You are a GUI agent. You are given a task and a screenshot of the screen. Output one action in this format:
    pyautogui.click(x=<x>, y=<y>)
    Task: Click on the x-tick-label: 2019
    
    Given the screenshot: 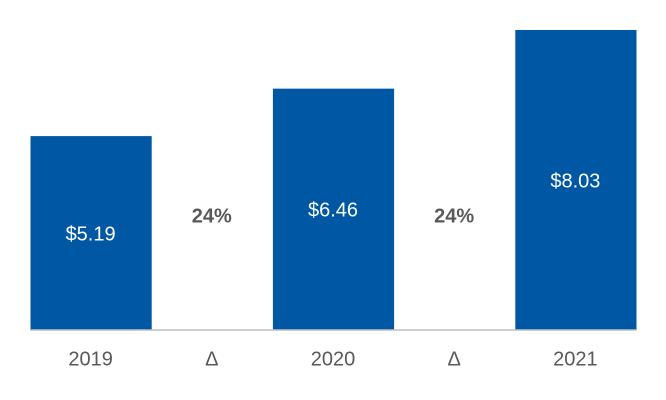 What is the action you would take?
    pyautogui.click(x=90, y=359)
    